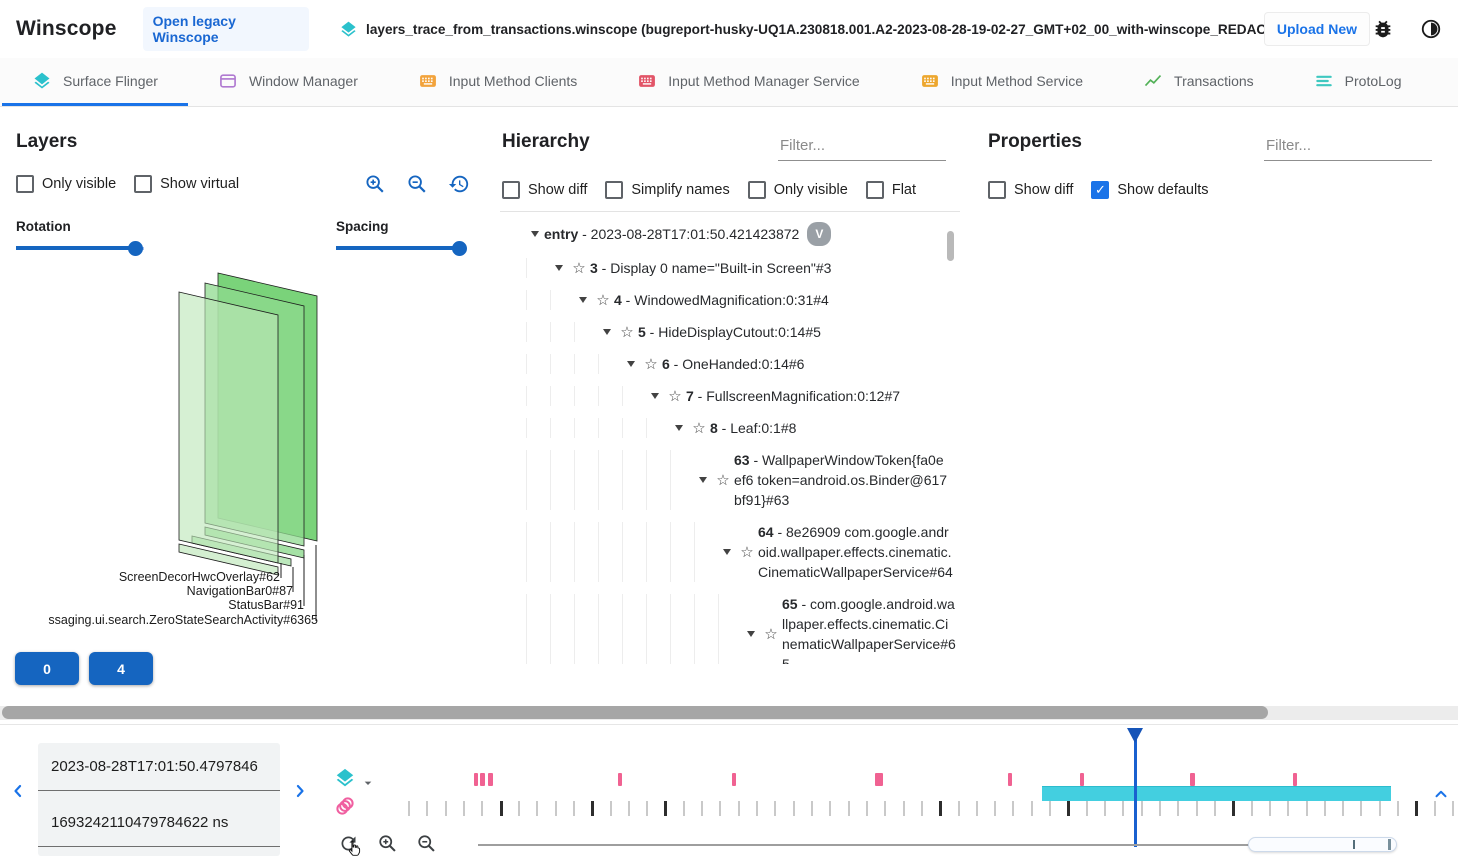 The width and height of the screenshot is (1458, 860). I want to click on tab-surface-flinger: Surface Flinger, so click(95, 82).